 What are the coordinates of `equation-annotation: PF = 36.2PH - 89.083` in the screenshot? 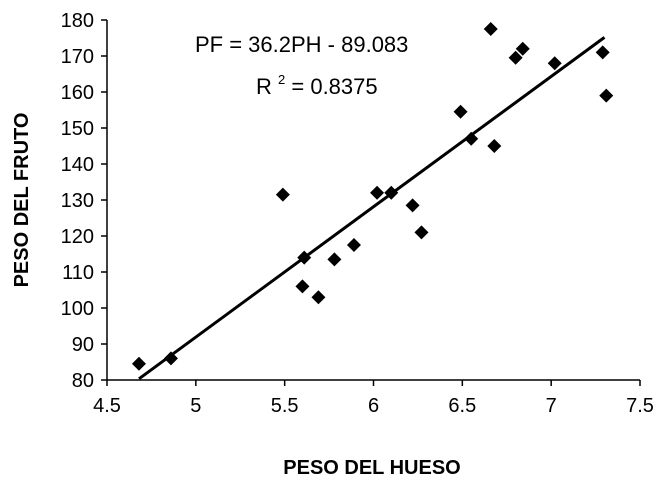 It's located at (301, 44).